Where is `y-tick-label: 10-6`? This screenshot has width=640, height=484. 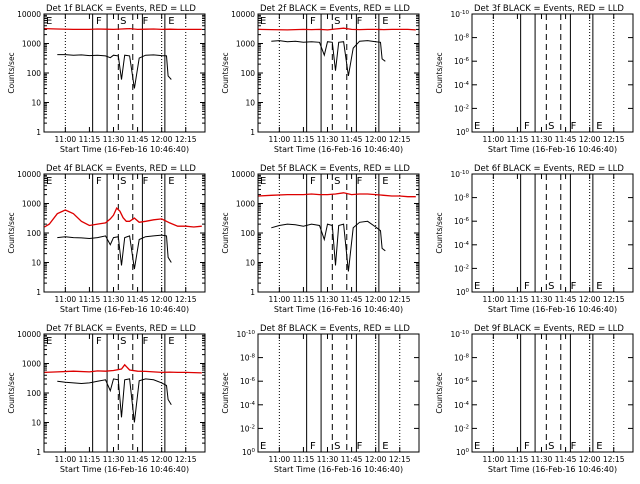
y-tick-label: 10-6 is located at coordinates (462, 61).